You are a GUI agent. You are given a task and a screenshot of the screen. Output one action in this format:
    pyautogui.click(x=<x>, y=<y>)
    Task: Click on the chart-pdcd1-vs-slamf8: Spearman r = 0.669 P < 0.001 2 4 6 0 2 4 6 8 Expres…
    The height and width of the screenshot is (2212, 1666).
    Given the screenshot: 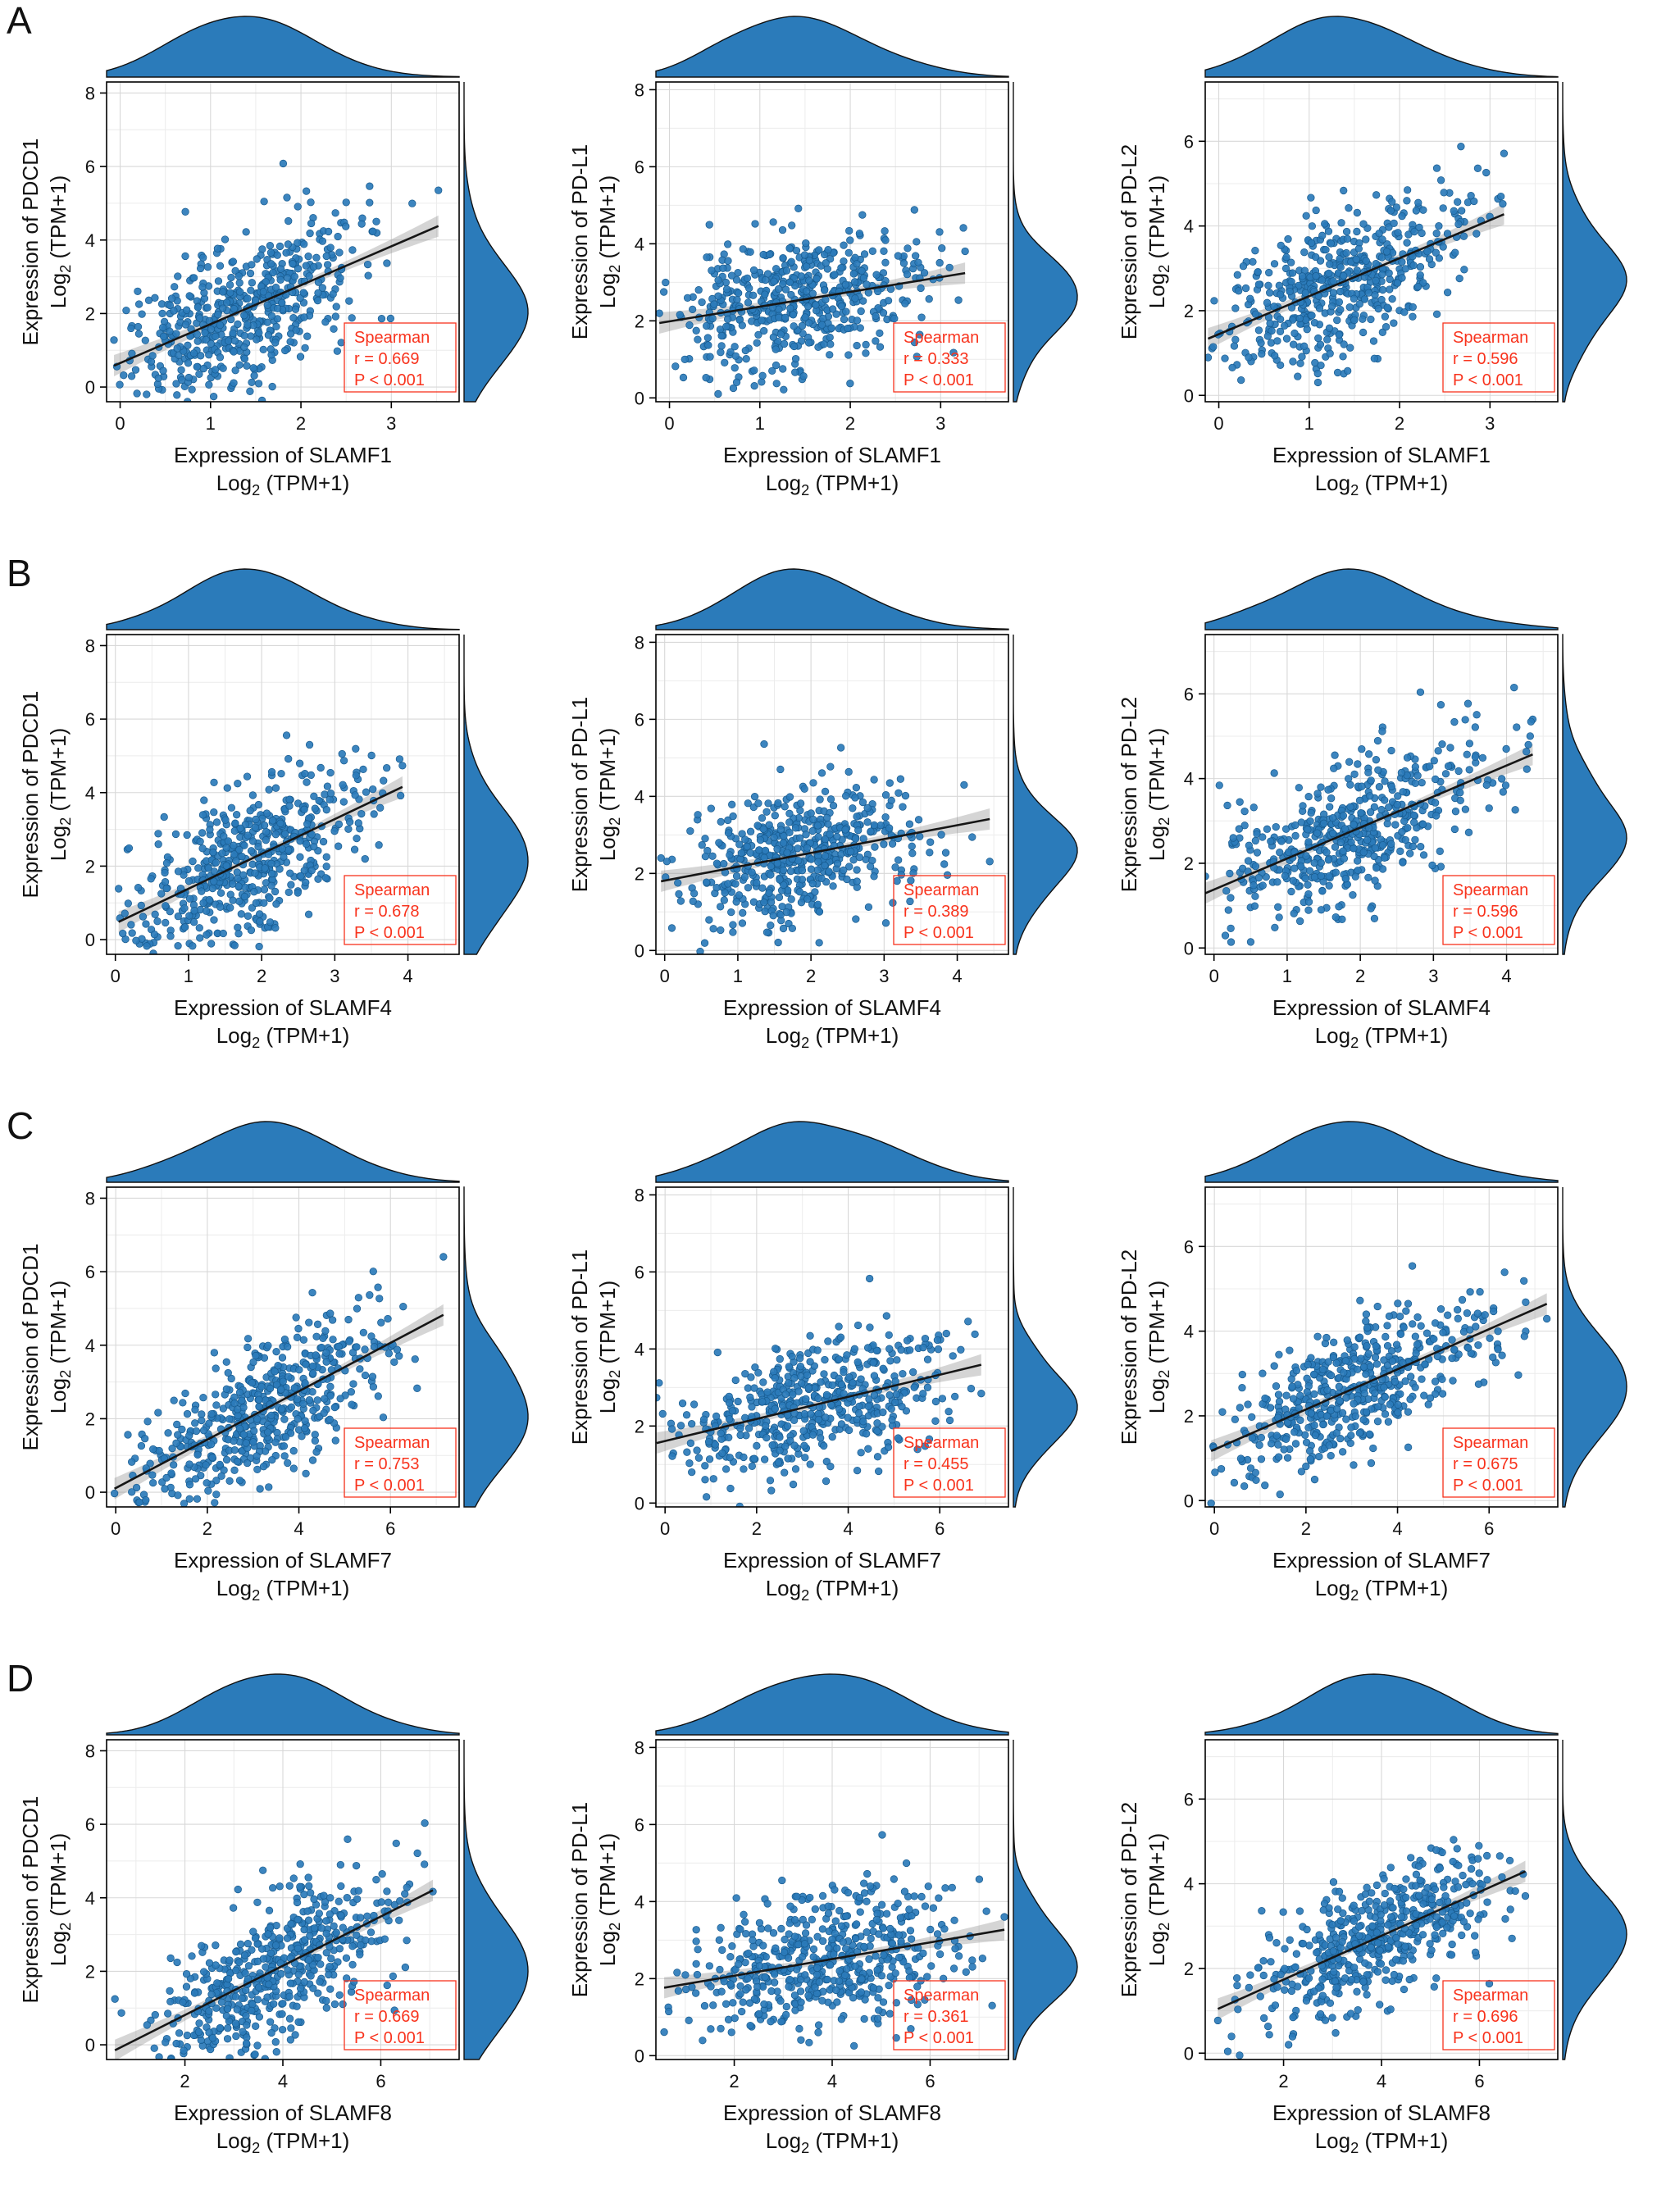 What is the action you would take?
    pyautogui.click(x=284, y=1933)
    